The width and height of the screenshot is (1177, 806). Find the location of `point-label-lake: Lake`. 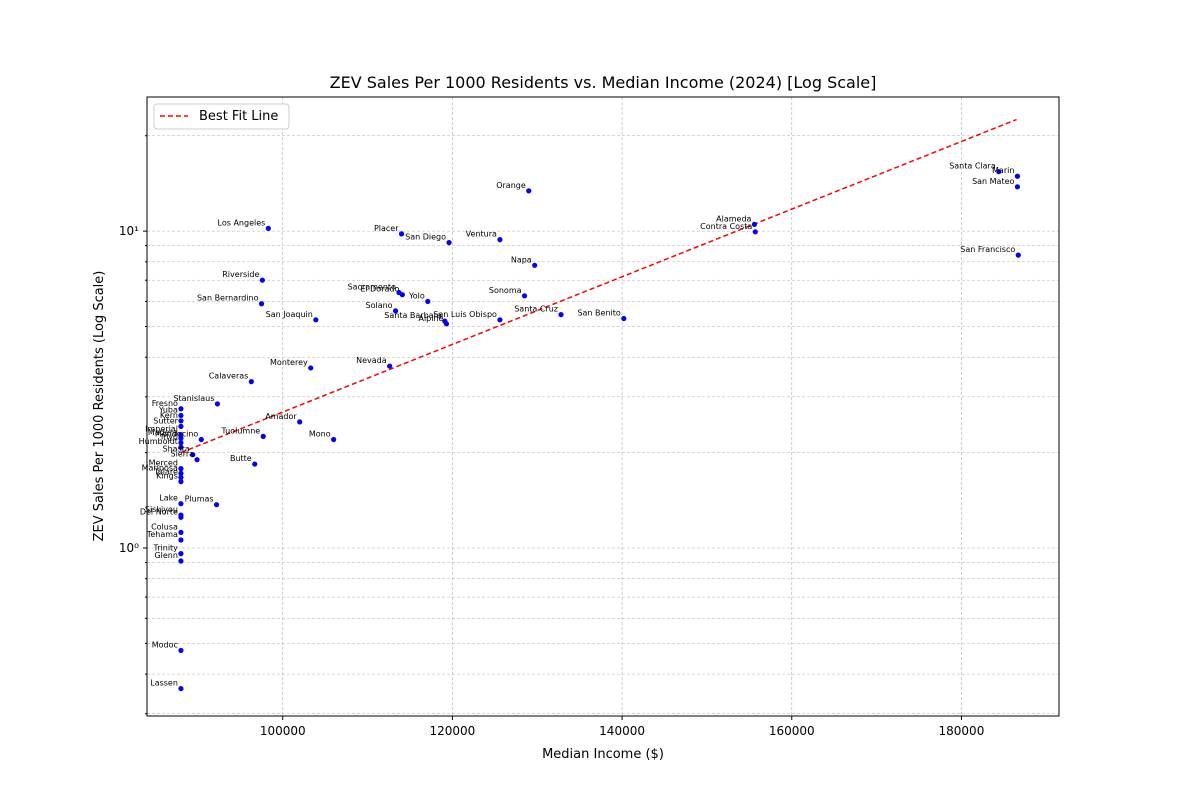

point-label-lake: Lake is located at coordinates (168, 498).